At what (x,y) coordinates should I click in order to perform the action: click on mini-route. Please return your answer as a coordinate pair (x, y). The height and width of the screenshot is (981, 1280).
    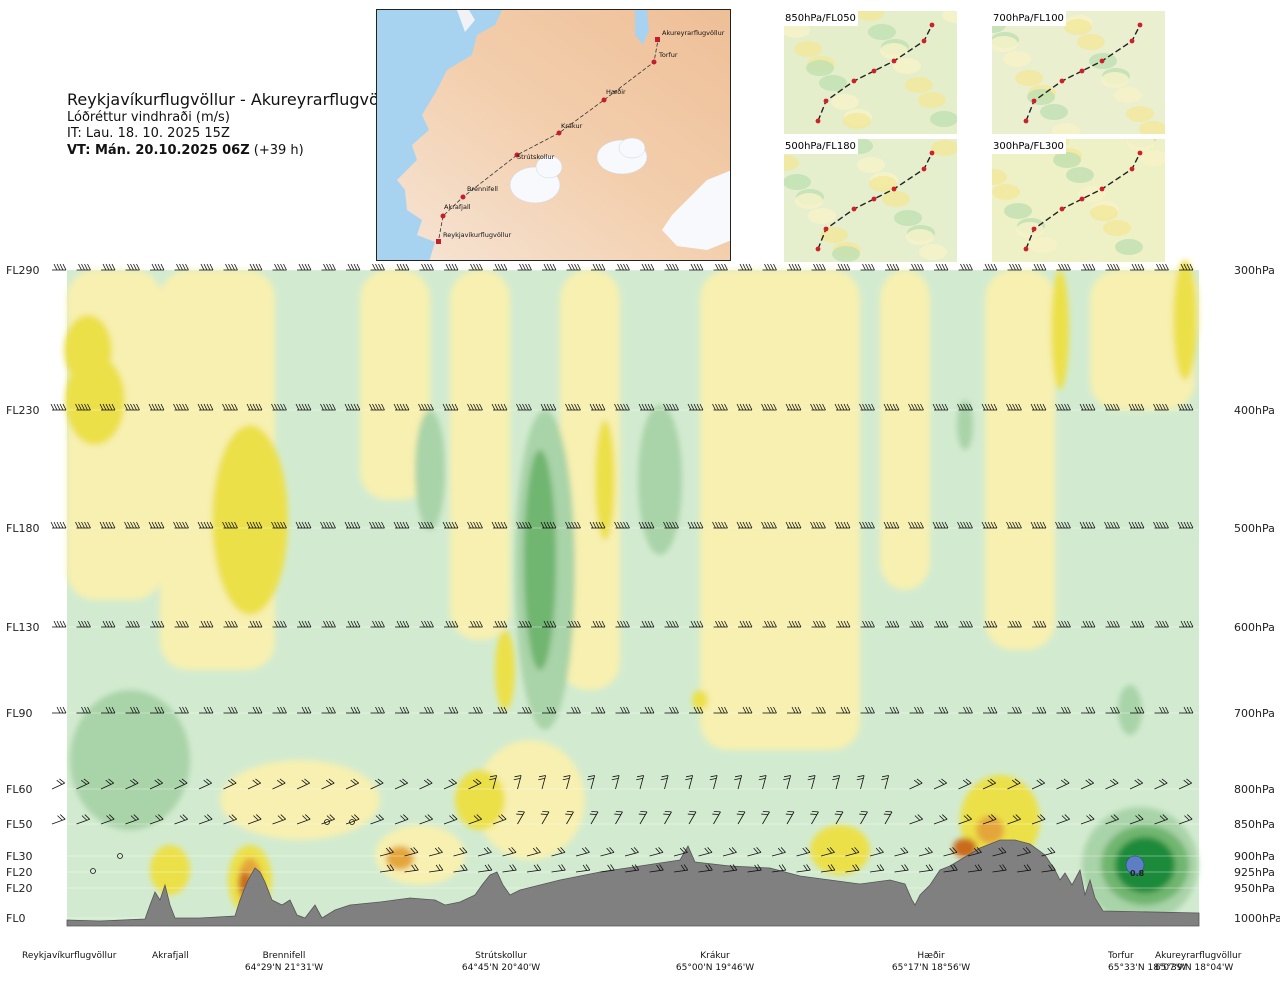
    Looking at the image, I should click on (875, 73).